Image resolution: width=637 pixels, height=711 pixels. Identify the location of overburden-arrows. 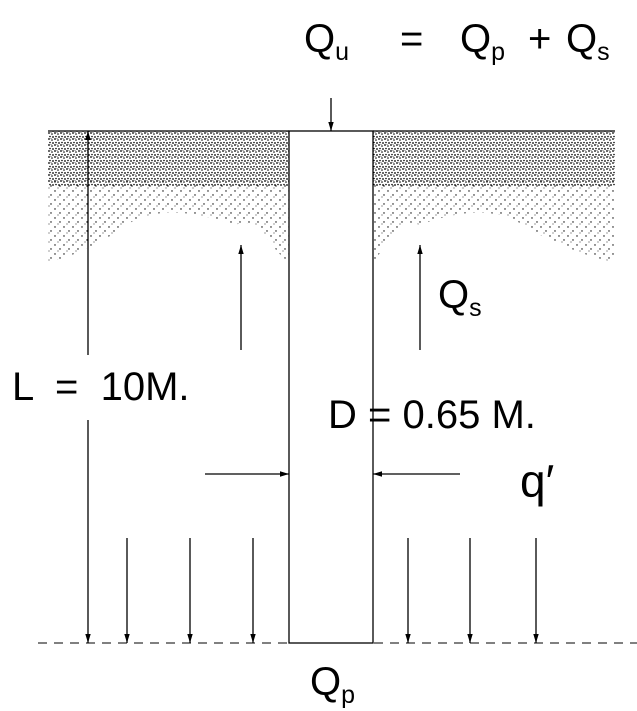
(331, 590).